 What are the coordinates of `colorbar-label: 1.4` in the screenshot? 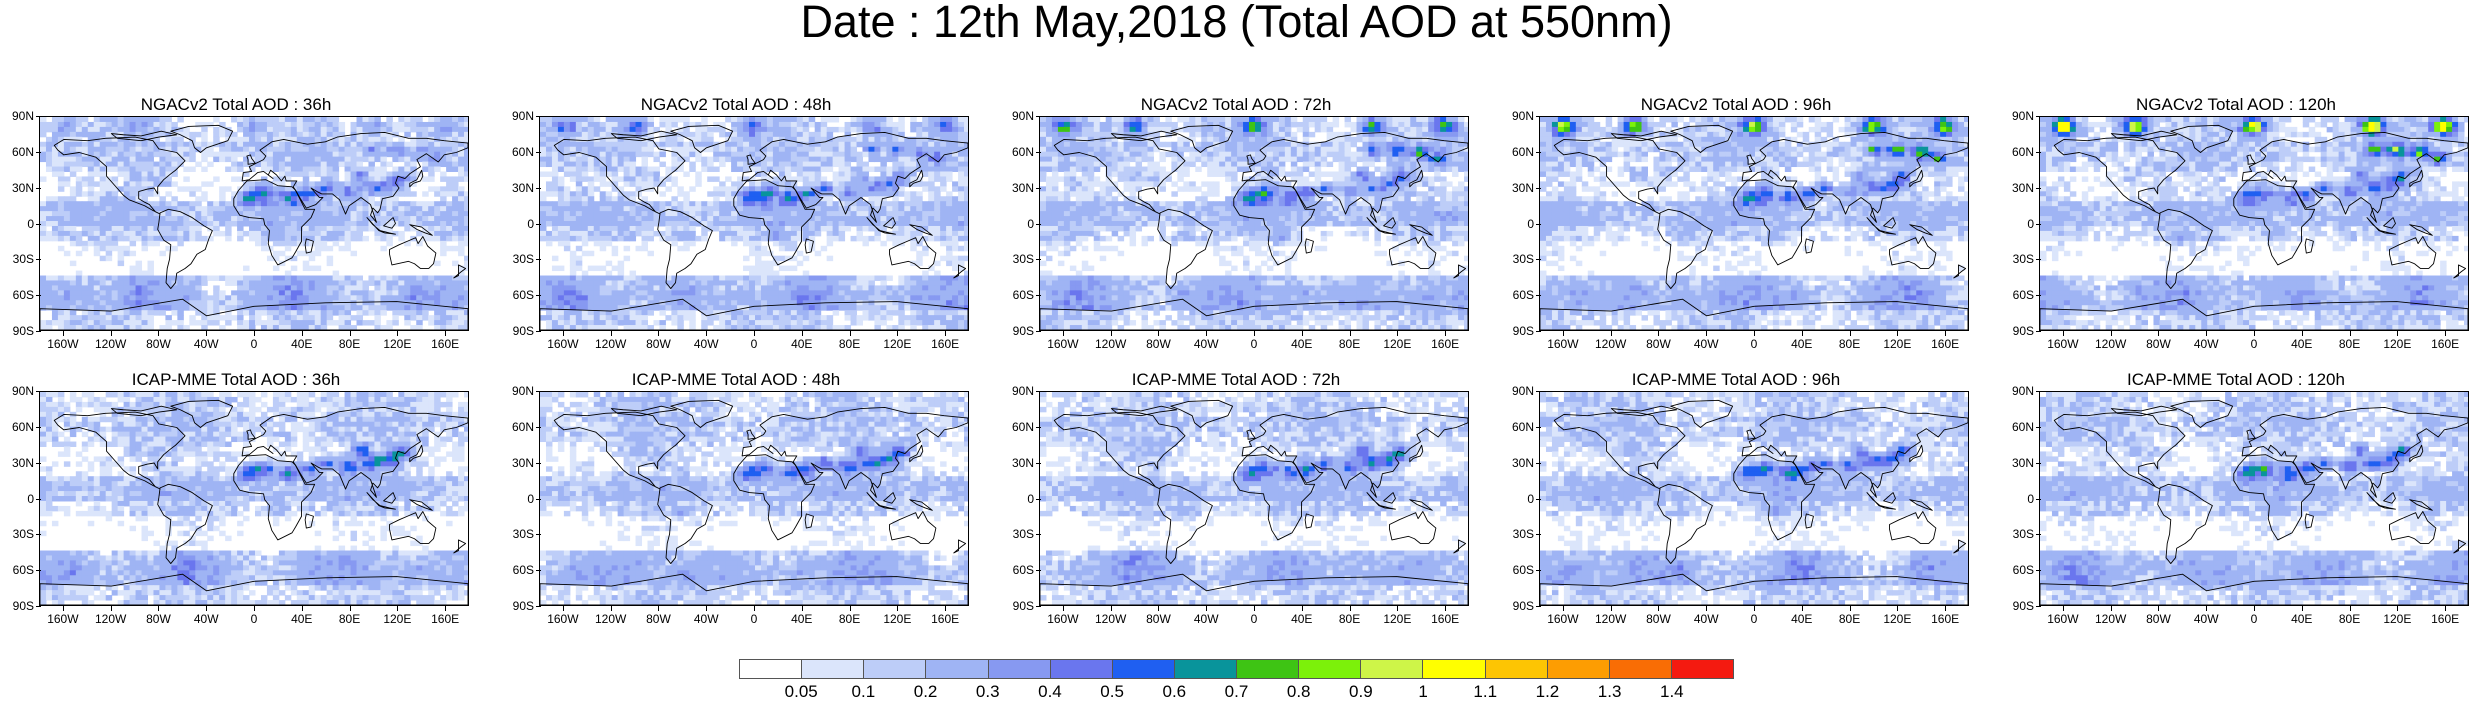 It's located at (1672, 691).